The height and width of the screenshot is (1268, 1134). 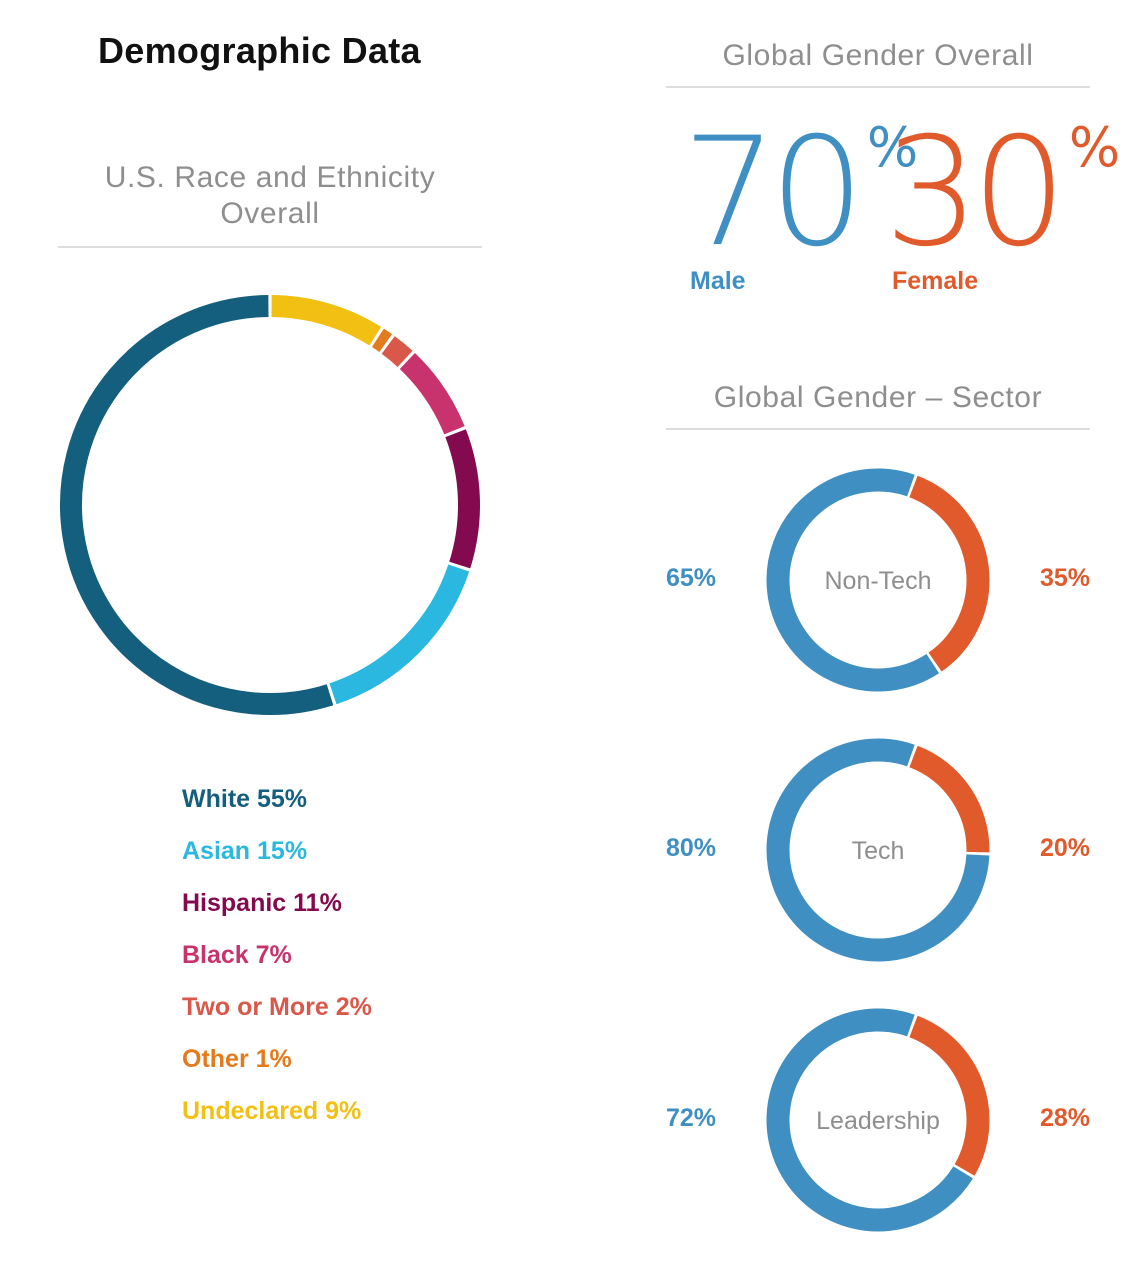 I want to click on sector-donut-non-tech: Non-Tech, so click(x=878, y=580).